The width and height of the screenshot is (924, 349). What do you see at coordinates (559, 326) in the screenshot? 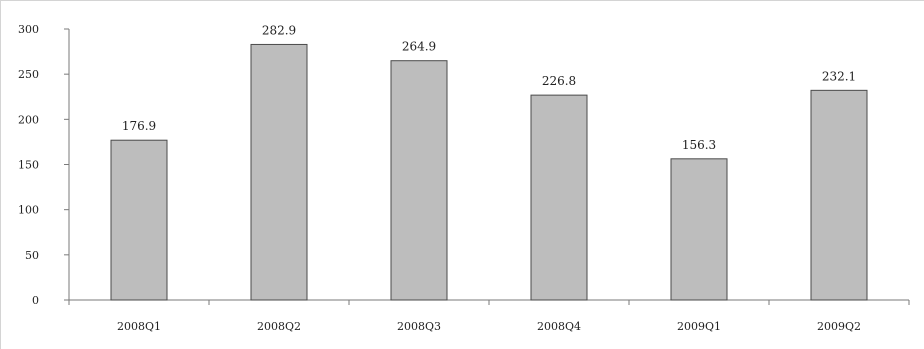
I see `x-tick-label: 2008Q4` at bounding box center [559, 326].